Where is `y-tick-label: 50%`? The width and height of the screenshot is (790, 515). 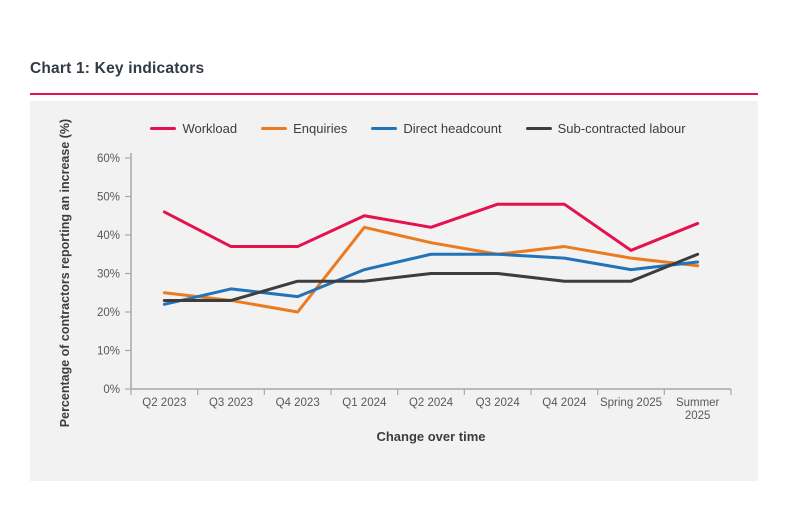
y-tick-label: 50% is located at coordinates (108, 198).